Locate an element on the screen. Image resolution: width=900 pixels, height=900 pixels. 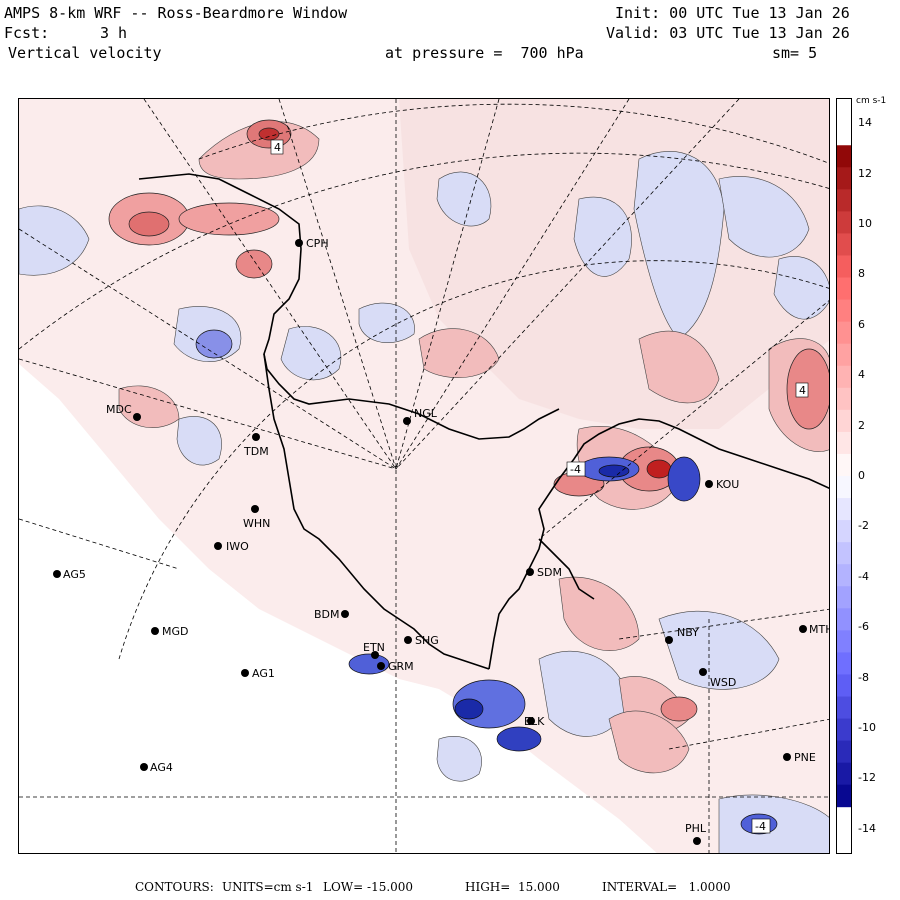
station-dot-MDC is located at coordinates (137, 417).